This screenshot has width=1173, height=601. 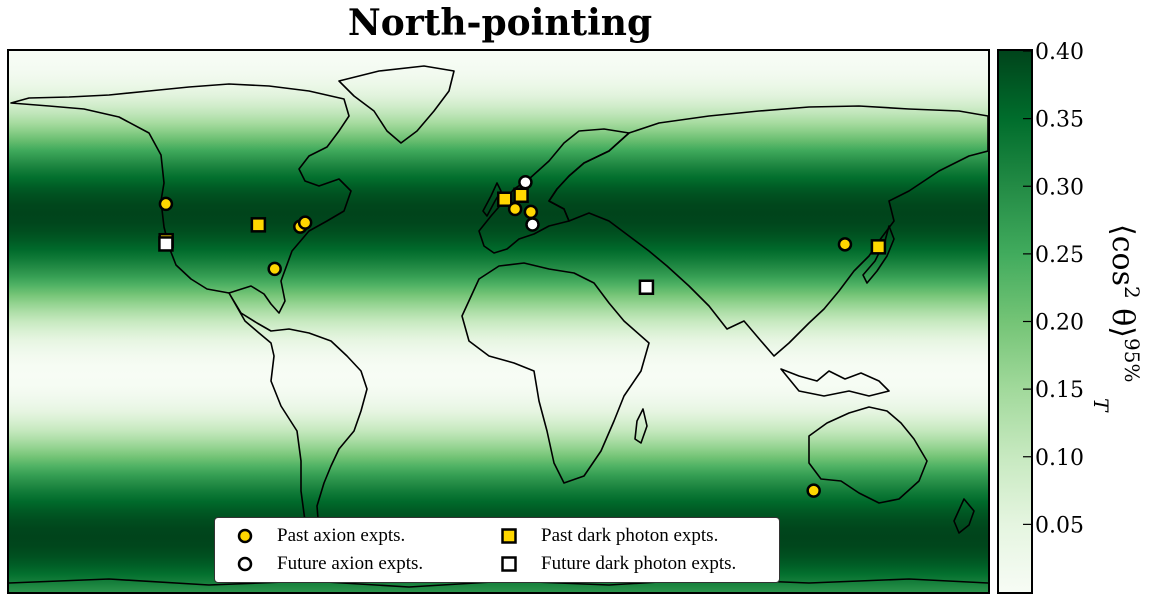 What do you see at coordinates (396, 104) in the screenshot?
I see `coastline-greenland` at bounding box center [396, 104].